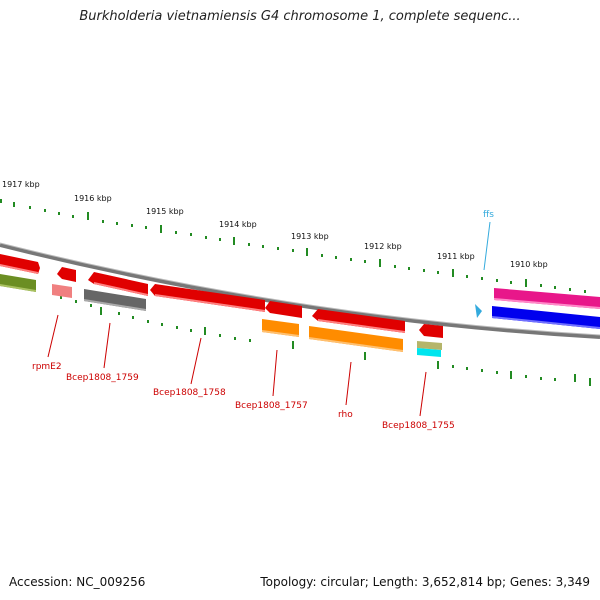 This screenshot has width=600, height=600. I want to click on gene-box-blue, so click(546, 317).